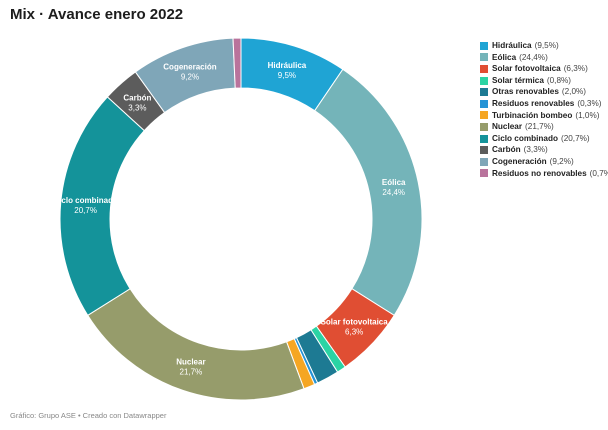 Image resolution: width=608 pixels, height=430 pixels. I want to click on slice-label-hidraulica: Hidráulica, so click(287, 65).